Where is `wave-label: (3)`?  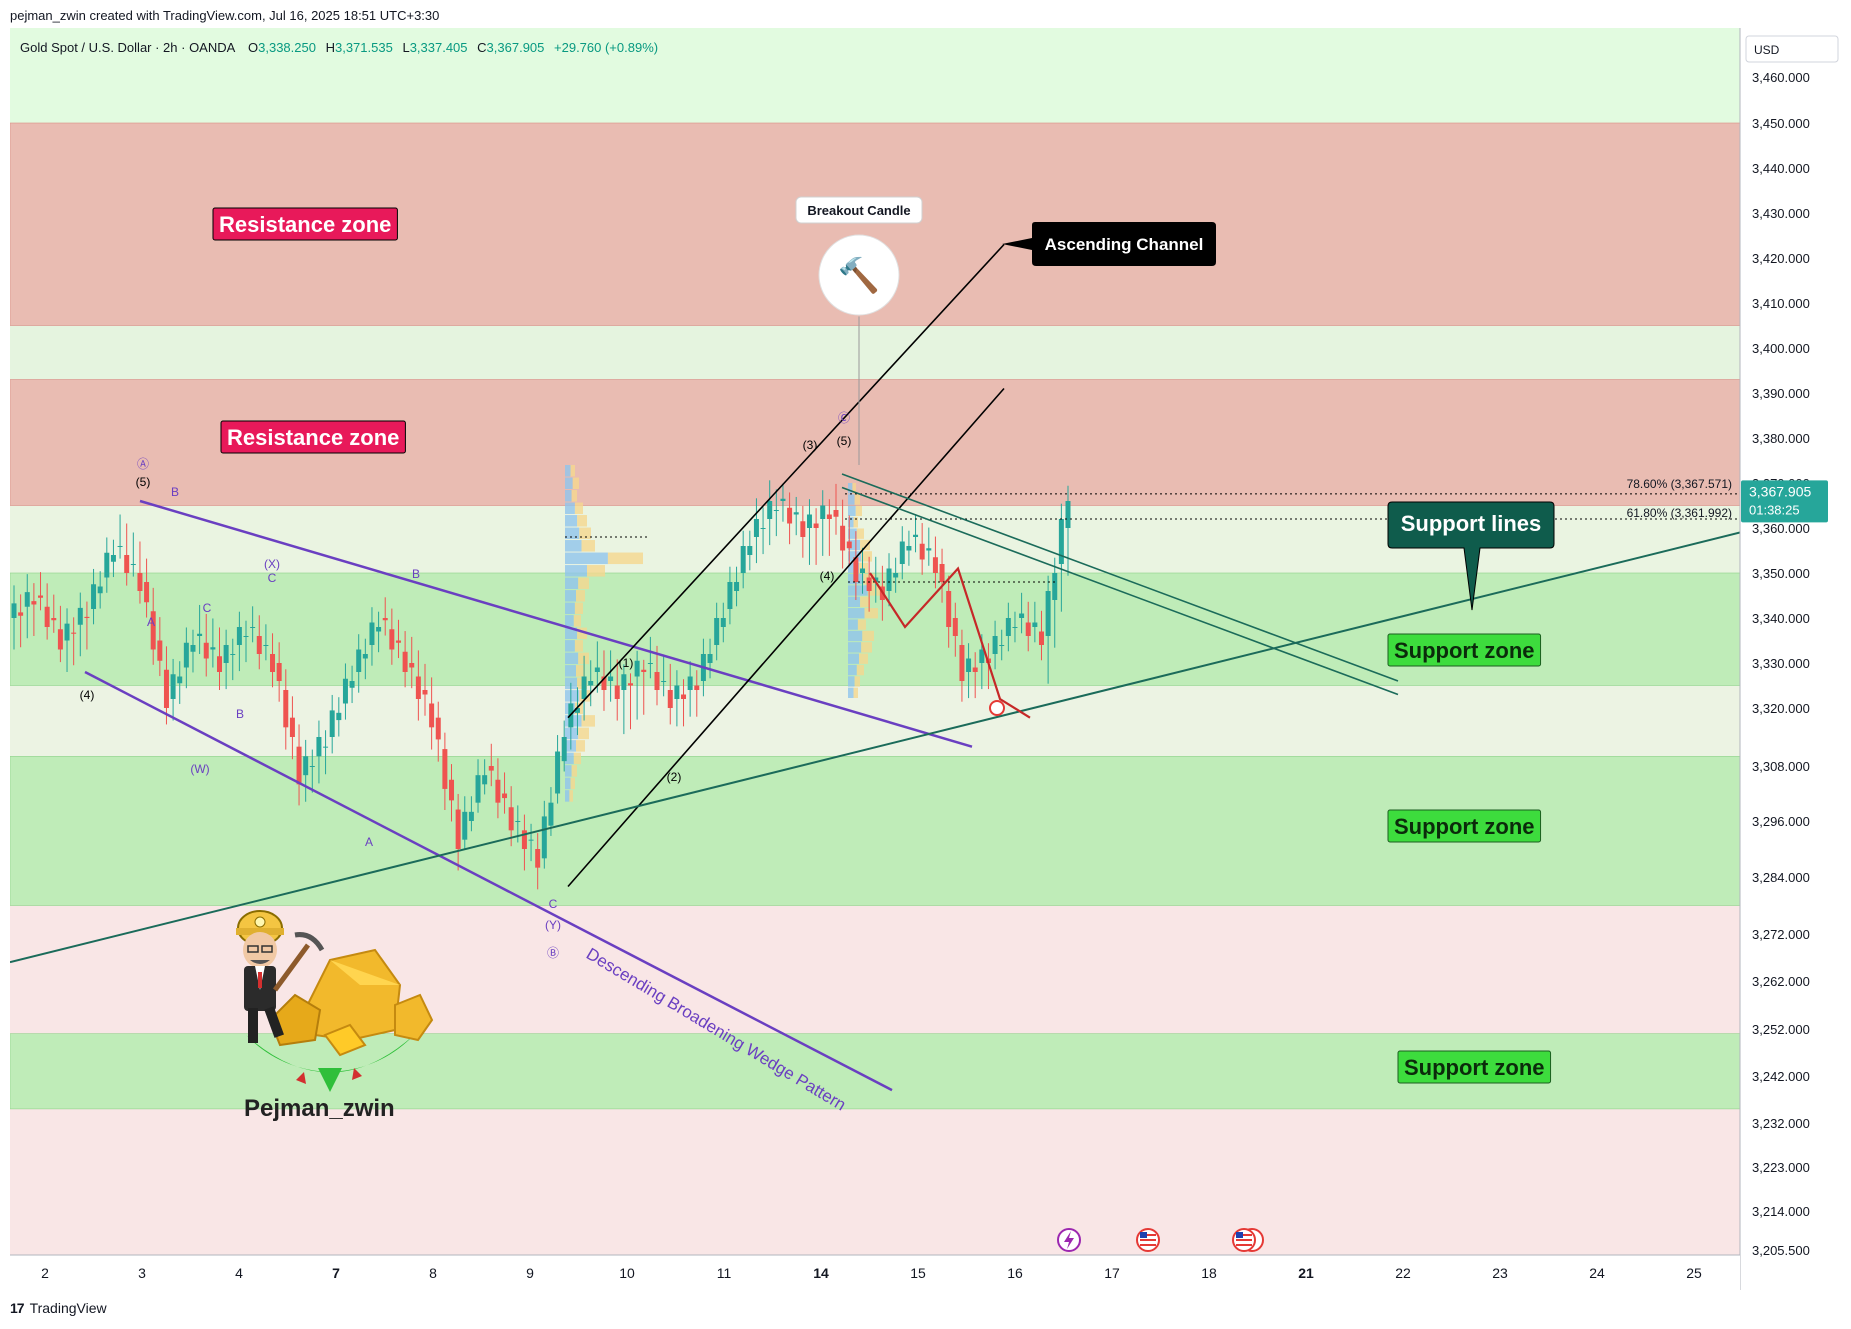
wave-label: (3) is located at coordinates (810, 445).